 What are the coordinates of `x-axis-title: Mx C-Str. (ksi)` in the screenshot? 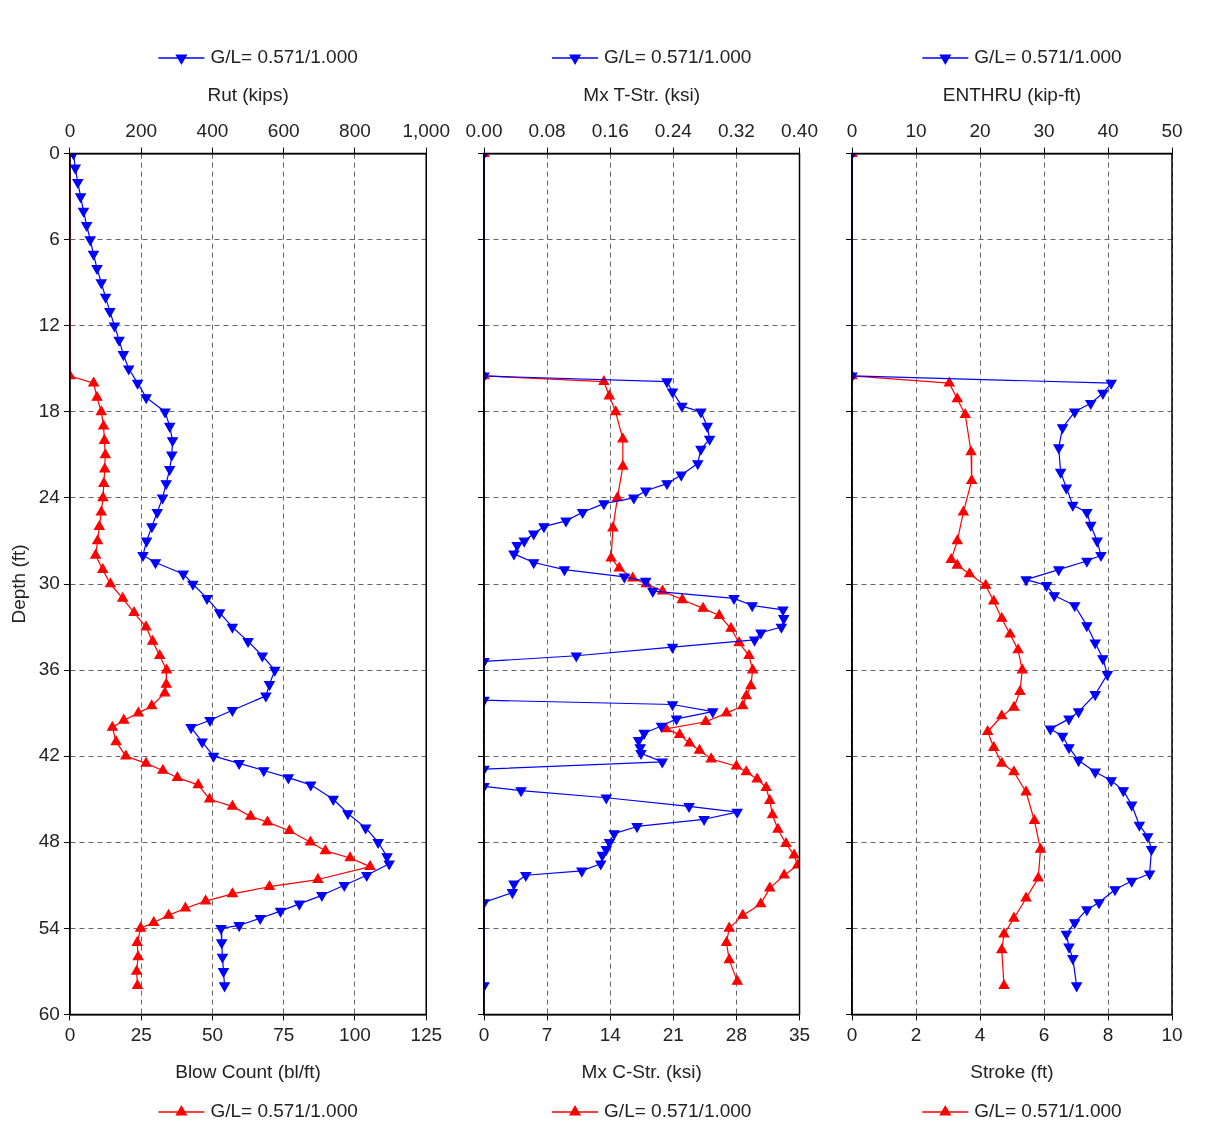 It's located at (641, 1071).